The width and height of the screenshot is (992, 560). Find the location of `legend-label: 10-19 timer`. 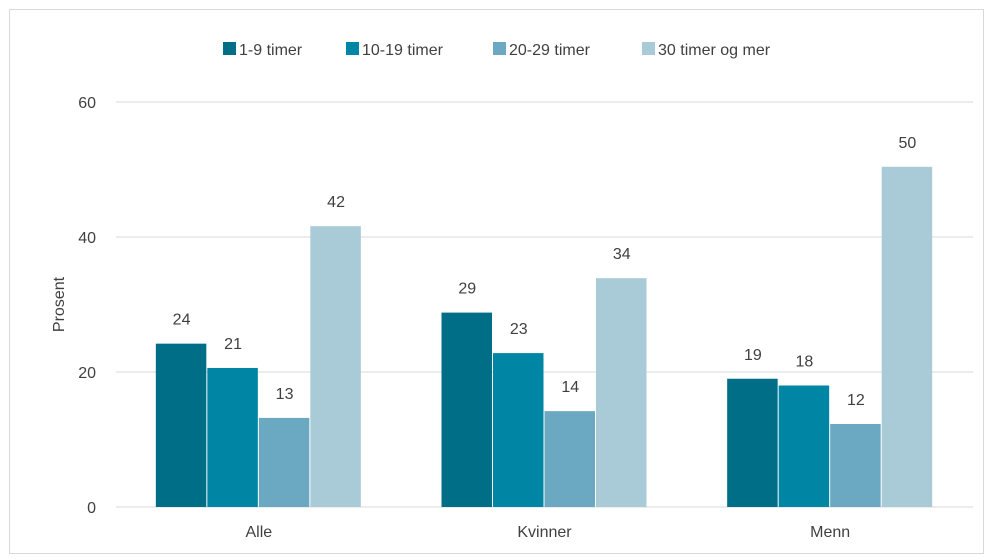

legend-label: 10-19 timer is located at coordinates (403, 50).